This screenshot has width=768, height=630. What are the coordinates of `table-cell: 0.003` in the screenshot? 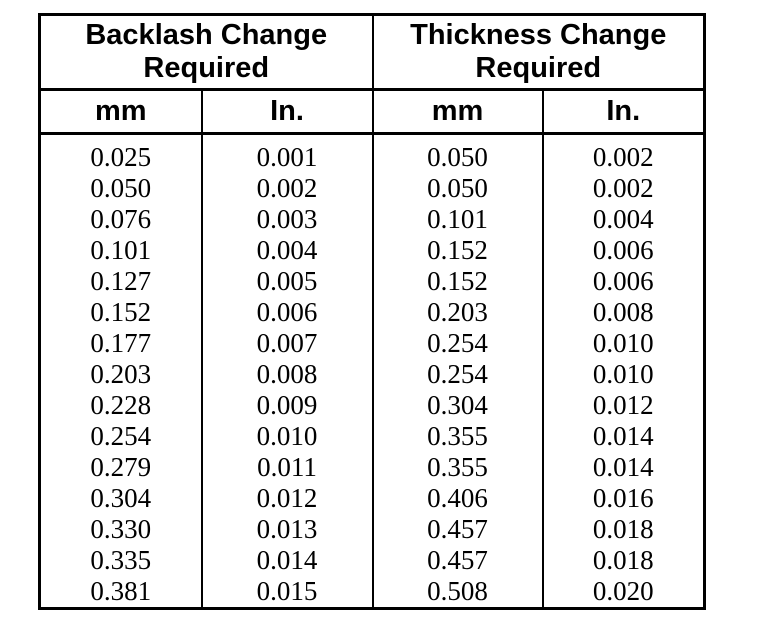 It's located at (286, 219).